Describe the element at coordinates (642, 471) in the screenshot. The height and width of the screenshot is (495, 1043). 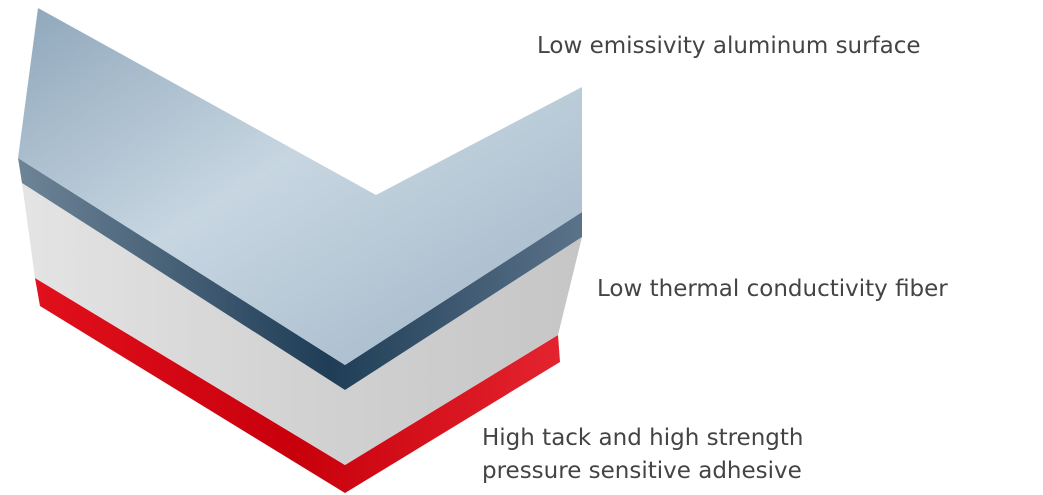
I see `layer-label: pressure sensitive adhesive` at that location.